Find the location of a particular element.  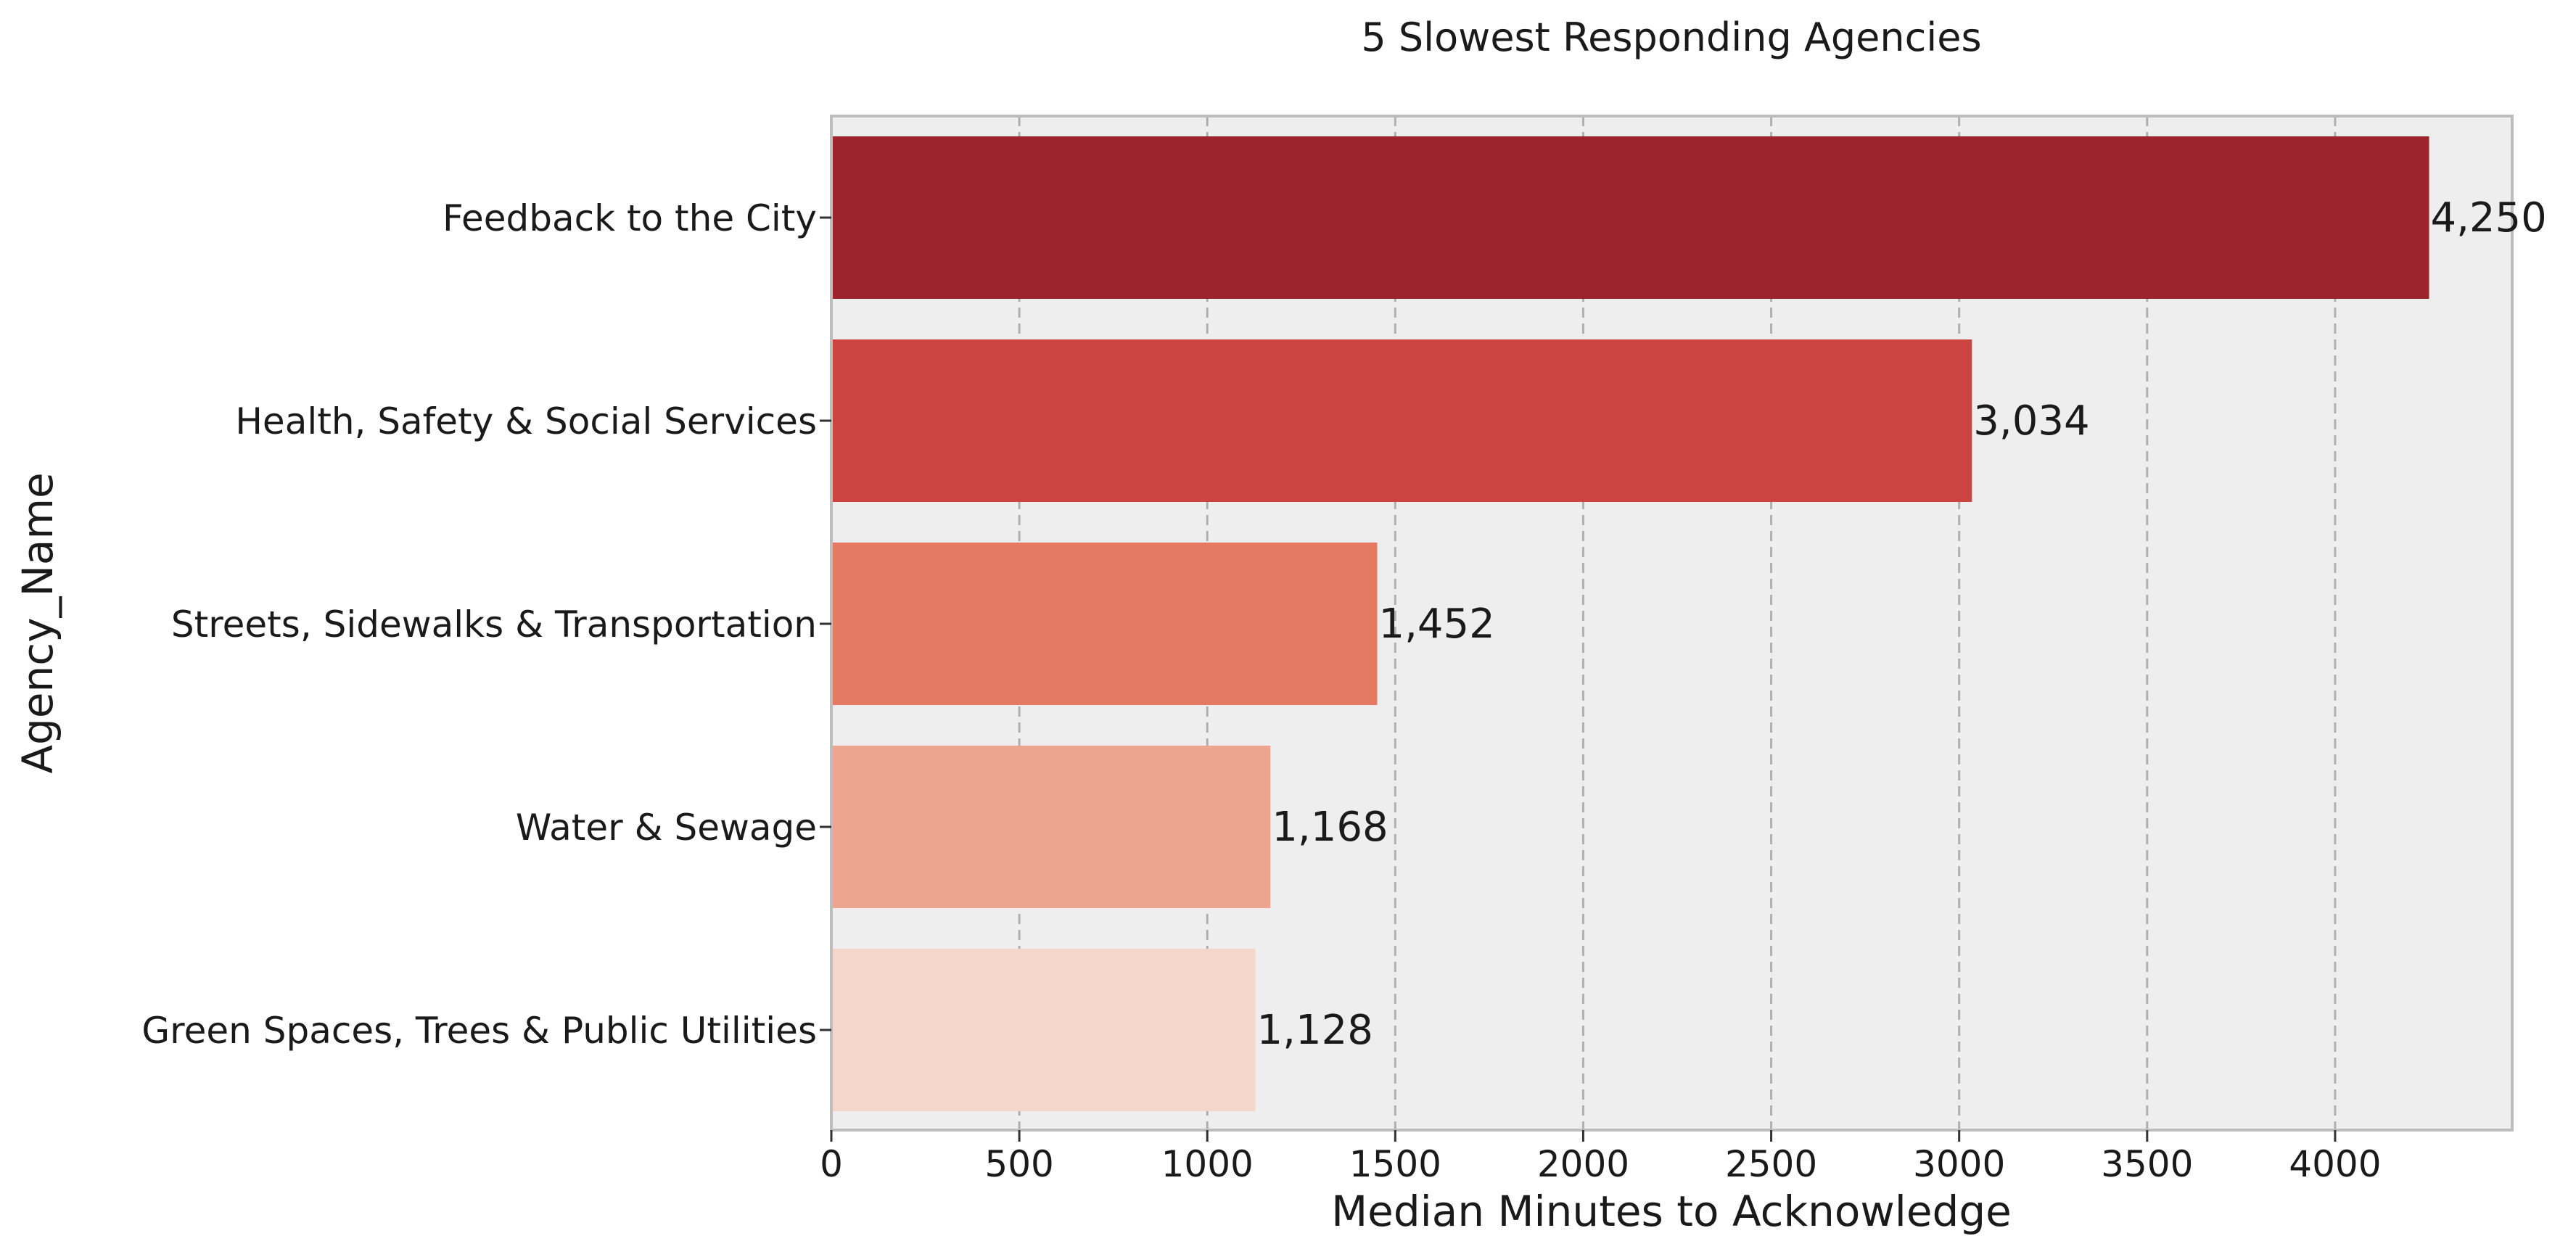

y-tick-label: Health, Safety & Social Services is located at coordinates (526, 421).